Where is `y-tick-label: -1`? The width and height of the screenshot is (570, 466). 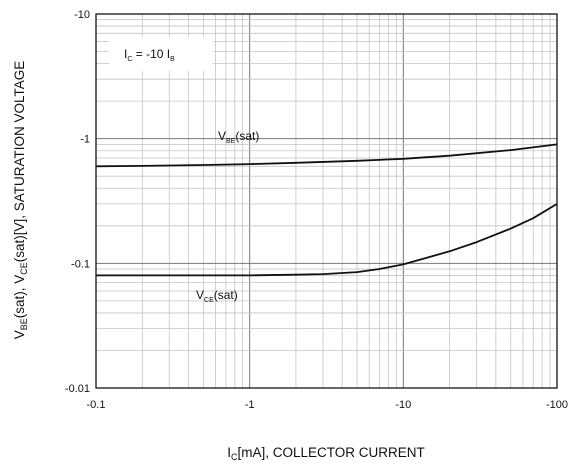 y-tick-label: -1 is located at coordinates (85, 140).